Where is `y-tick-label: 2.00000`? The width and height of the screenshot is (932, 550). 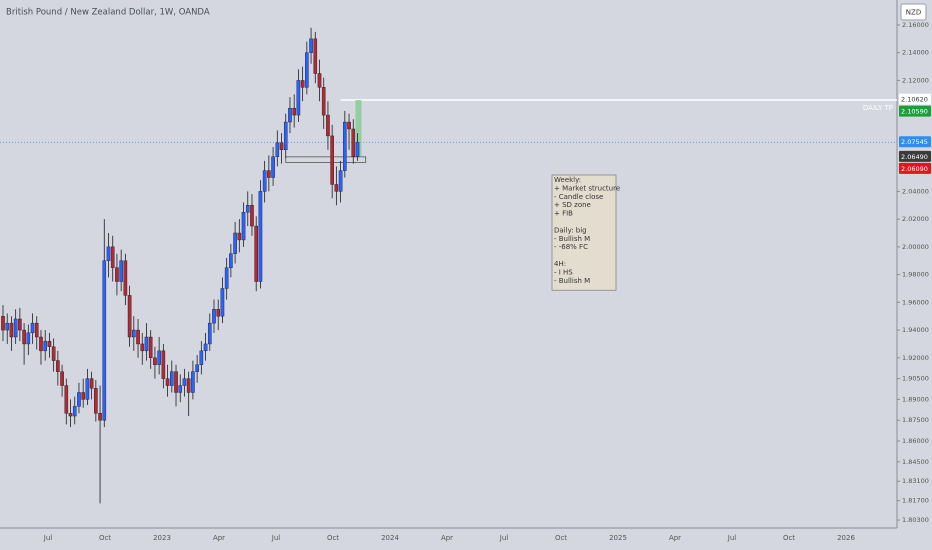 y-tick-label: 2.00000 is located at coordinates (915, 247).